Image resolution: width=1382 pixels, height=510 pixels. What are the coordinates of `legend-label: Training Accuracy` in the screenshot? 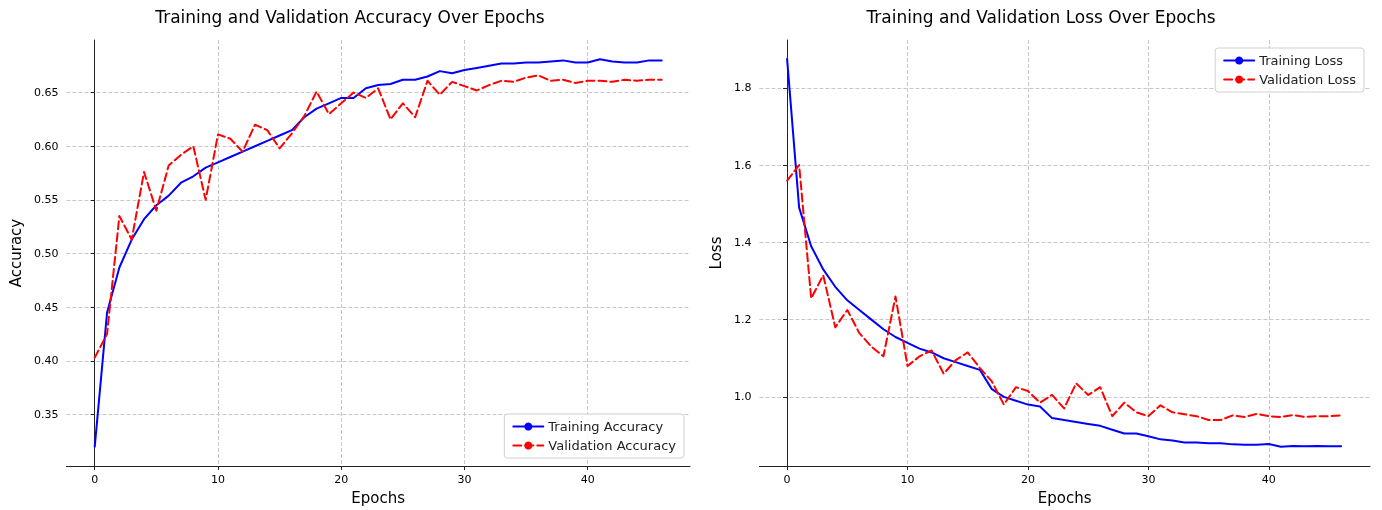 It's located at (605, 426).